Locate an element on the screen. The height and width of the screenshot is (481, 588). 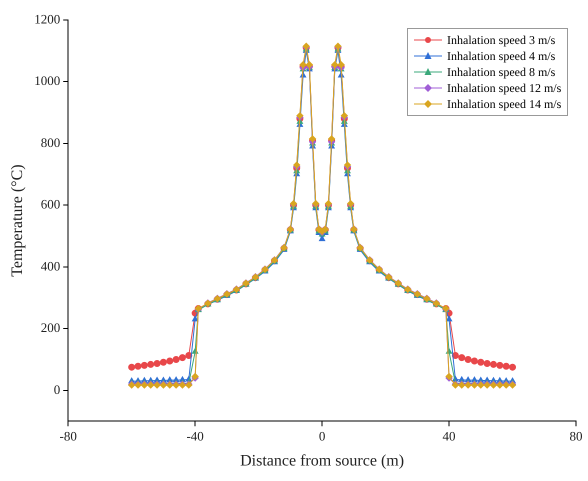
legend-label: Inhalation speed 12 m/s is located at coordinates (504, 88).